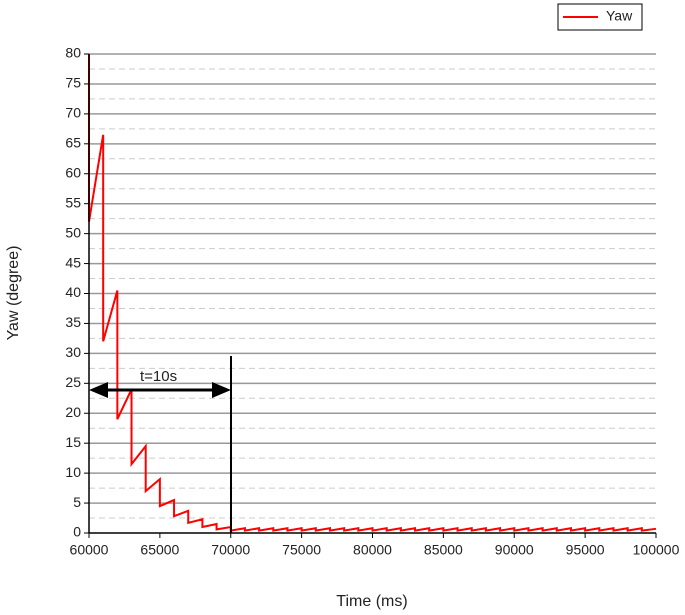 The height and width of the screenshot is (615, 685). What do you see at coordinates (73, 113) in the screenshot?
I see `y-tick-label: 70` at bounding box center [73, 113].